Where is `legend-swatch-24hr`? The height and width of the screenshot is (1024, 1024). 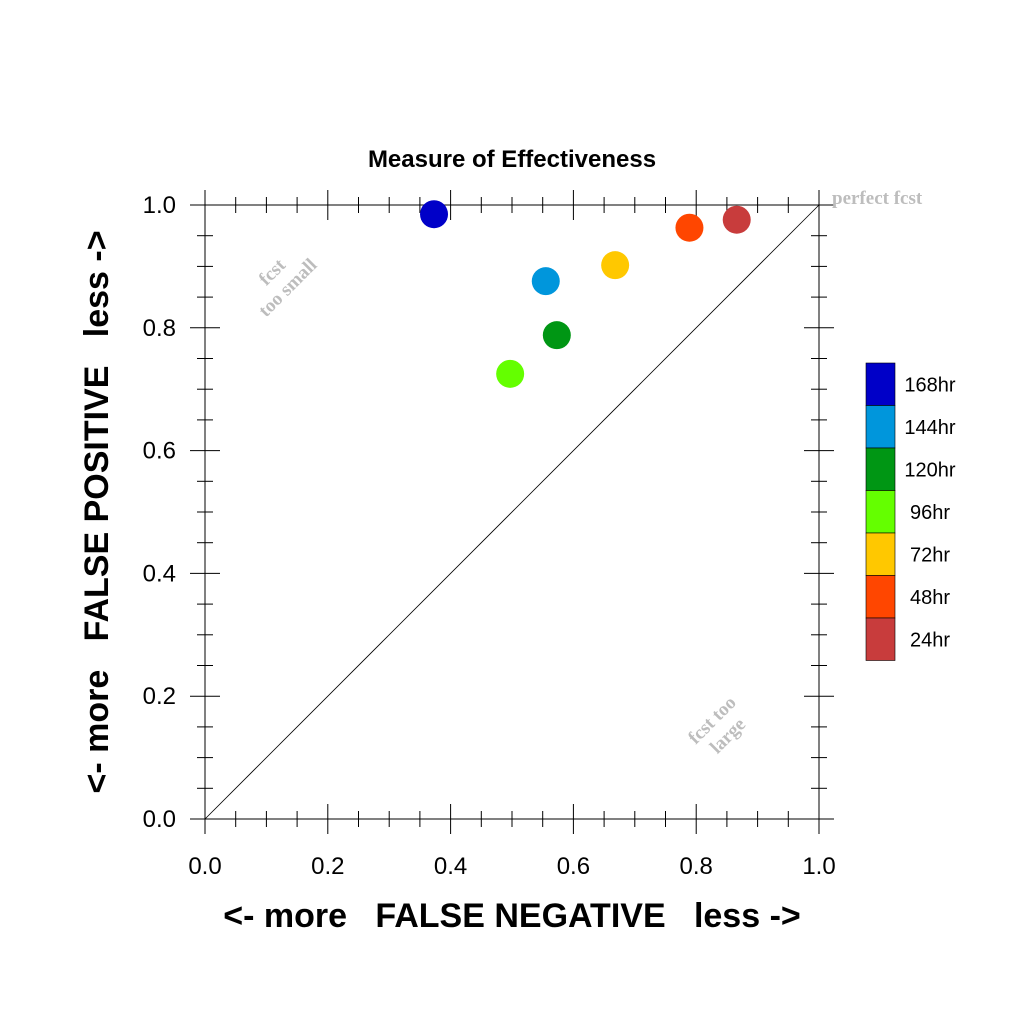 legend-swatch-24hr is located at coordinates (880, 639).